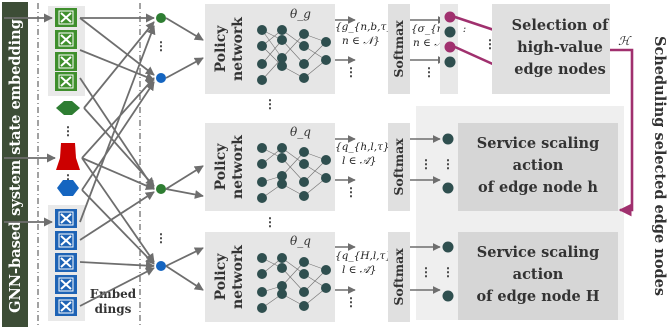 Image resolution: width=670 pixels, height=329 pixels. What do you see at coordinates (361, 41) in the screenshot?
I see `q-values-label: n ∈ 𝒩}` at bounding box center [361, 41].